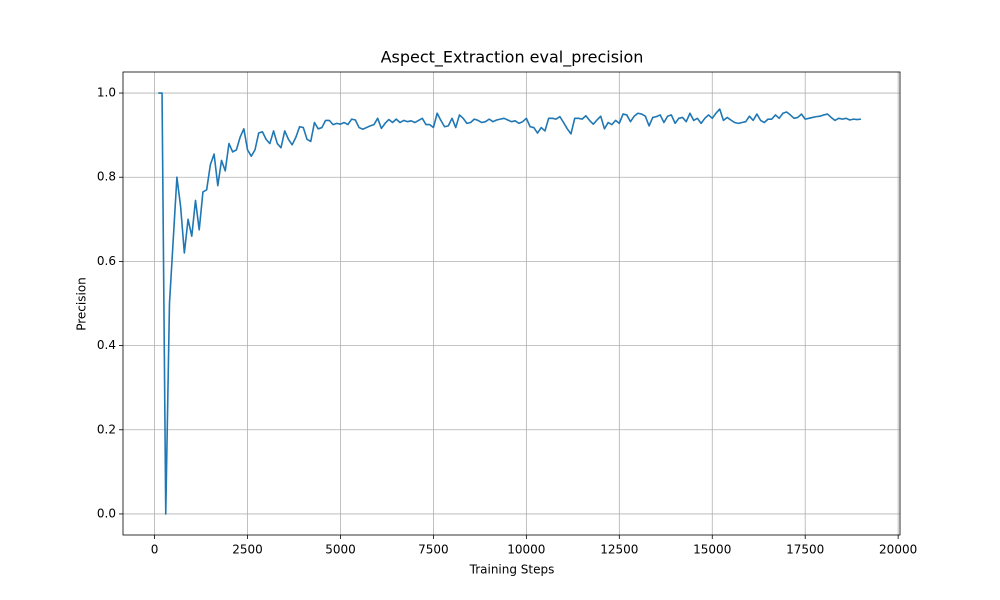 Image resolution: width=1000 pixels, height=600 pixels. Describe the element at coordinates (619, 550) in the screenshot. I see `x-tick-label: 12500` at that location.